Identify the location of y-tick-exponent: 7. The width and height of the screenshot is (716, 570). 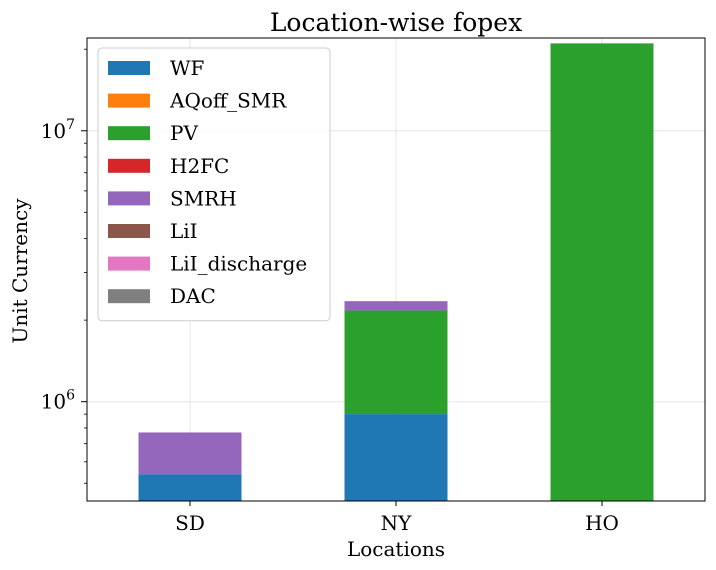
(70, 125).